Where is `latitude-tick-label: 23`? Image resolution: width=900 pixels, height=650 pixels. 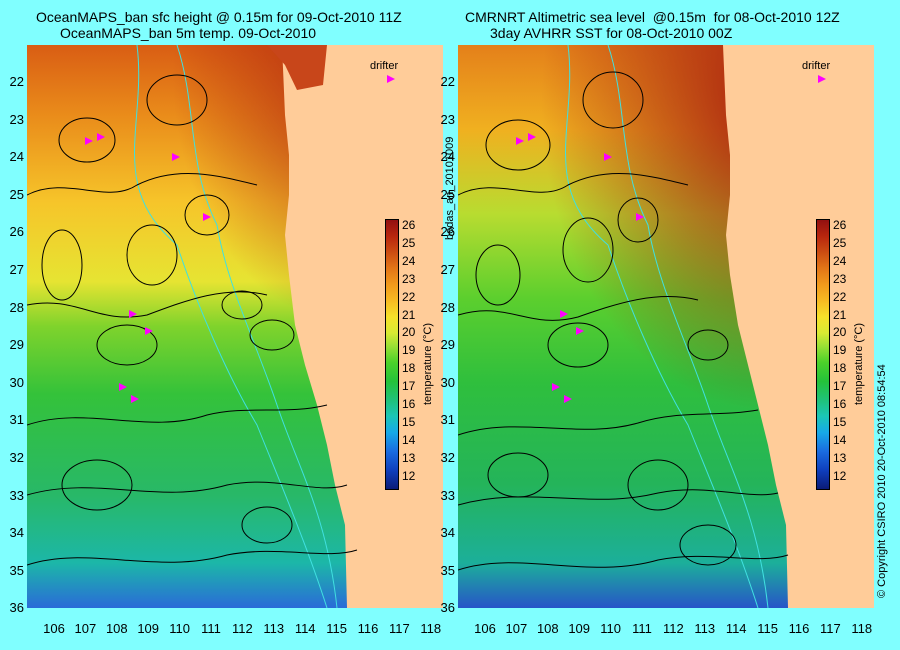 latitude-tick-label: 23 is located at coordinates (16, 119).